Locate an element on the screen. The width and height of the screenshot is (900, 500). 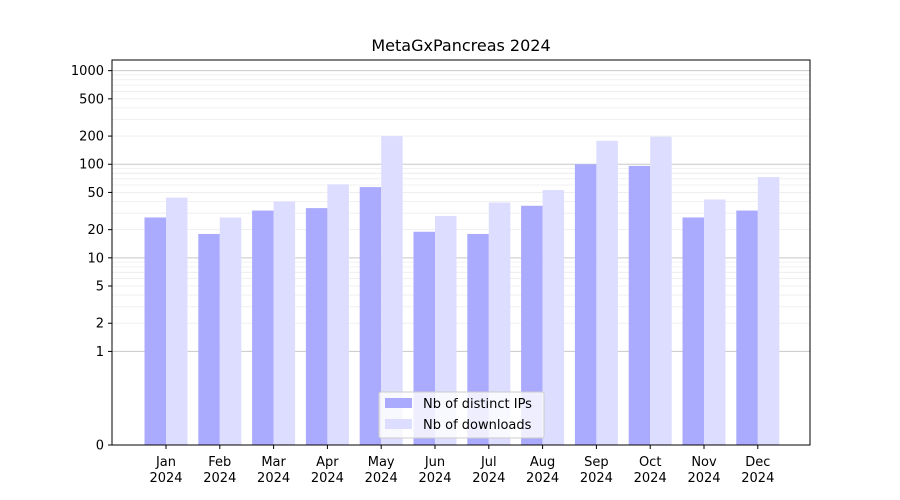
y-axis-ticks: 0 1 2 5 10 20 50 100 200 500 1000 is located at coordinates (91, 259).